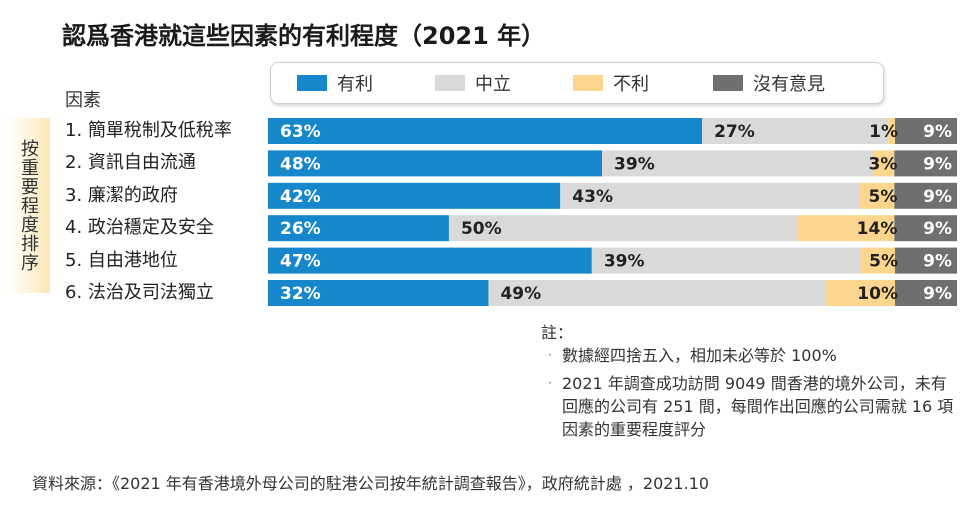 The width and height of the screenshot is (969, 510). What do you see at coordinates (335, 83) in the screenshot?
I see `legend-item-favorable: 有利` at bounding box center [335, 83].